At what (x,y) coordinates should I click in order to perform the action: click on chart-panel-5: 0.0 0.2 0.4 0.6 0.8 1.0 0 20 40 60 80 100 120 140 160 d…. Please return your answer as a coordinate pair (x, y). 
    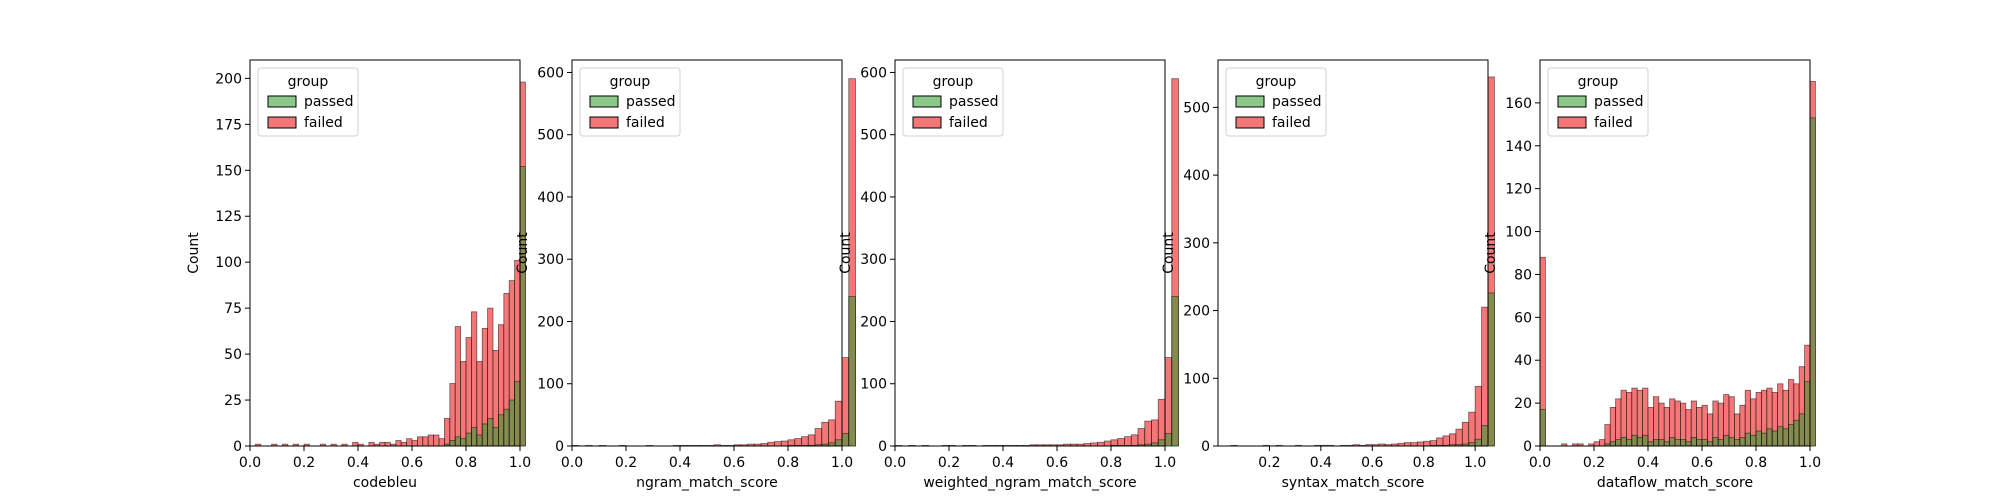
    Looking at the image, I should click on (1652, 275).